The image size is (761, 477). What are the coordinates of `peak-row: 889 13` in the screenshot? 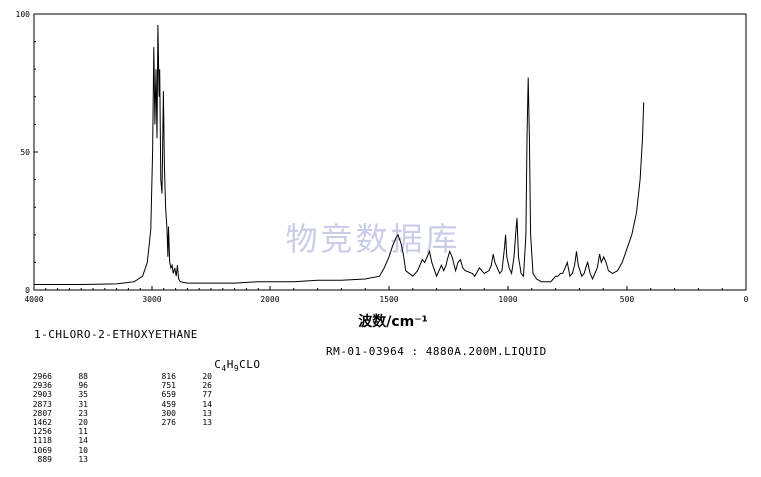 It's located at (55, 459).